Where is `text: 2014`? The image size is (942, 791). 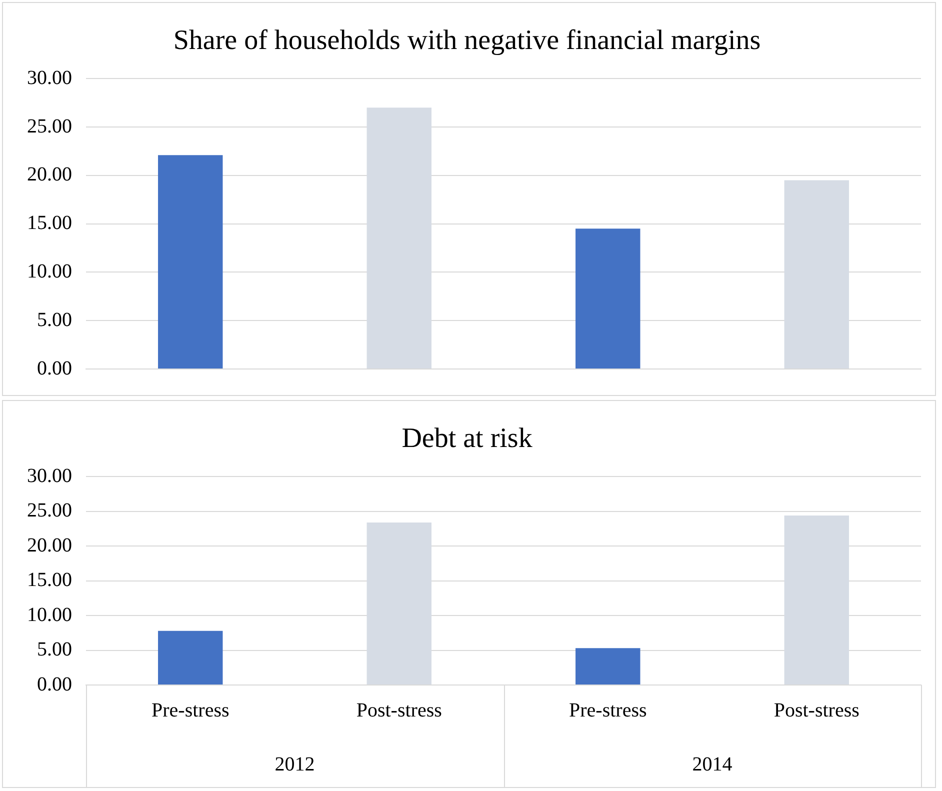 text: 2014 is located at coordinates (712, 764).